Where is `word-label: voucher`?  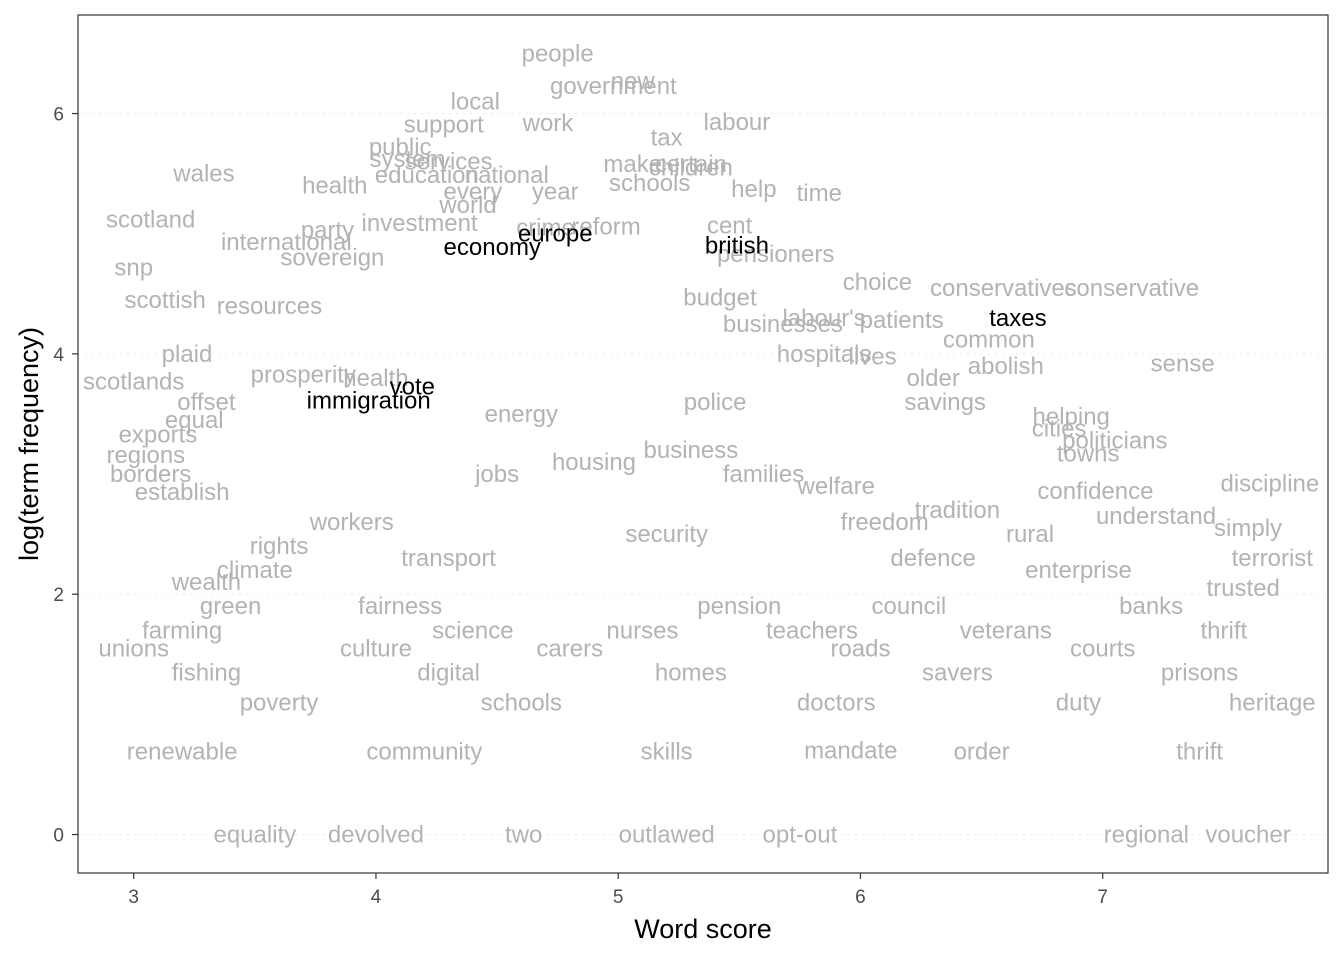
word-label: voucher is located at coordinates (1247, 835).